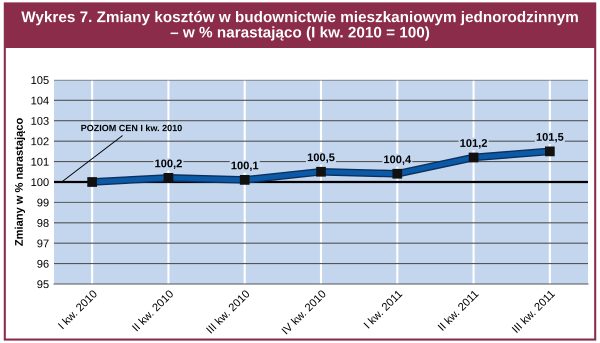 The image size is (600, 343). What do you see at coordinates (43, 223) in the screenshot?
I see `y-tick-label: 98` at bounding box center [43, 223].